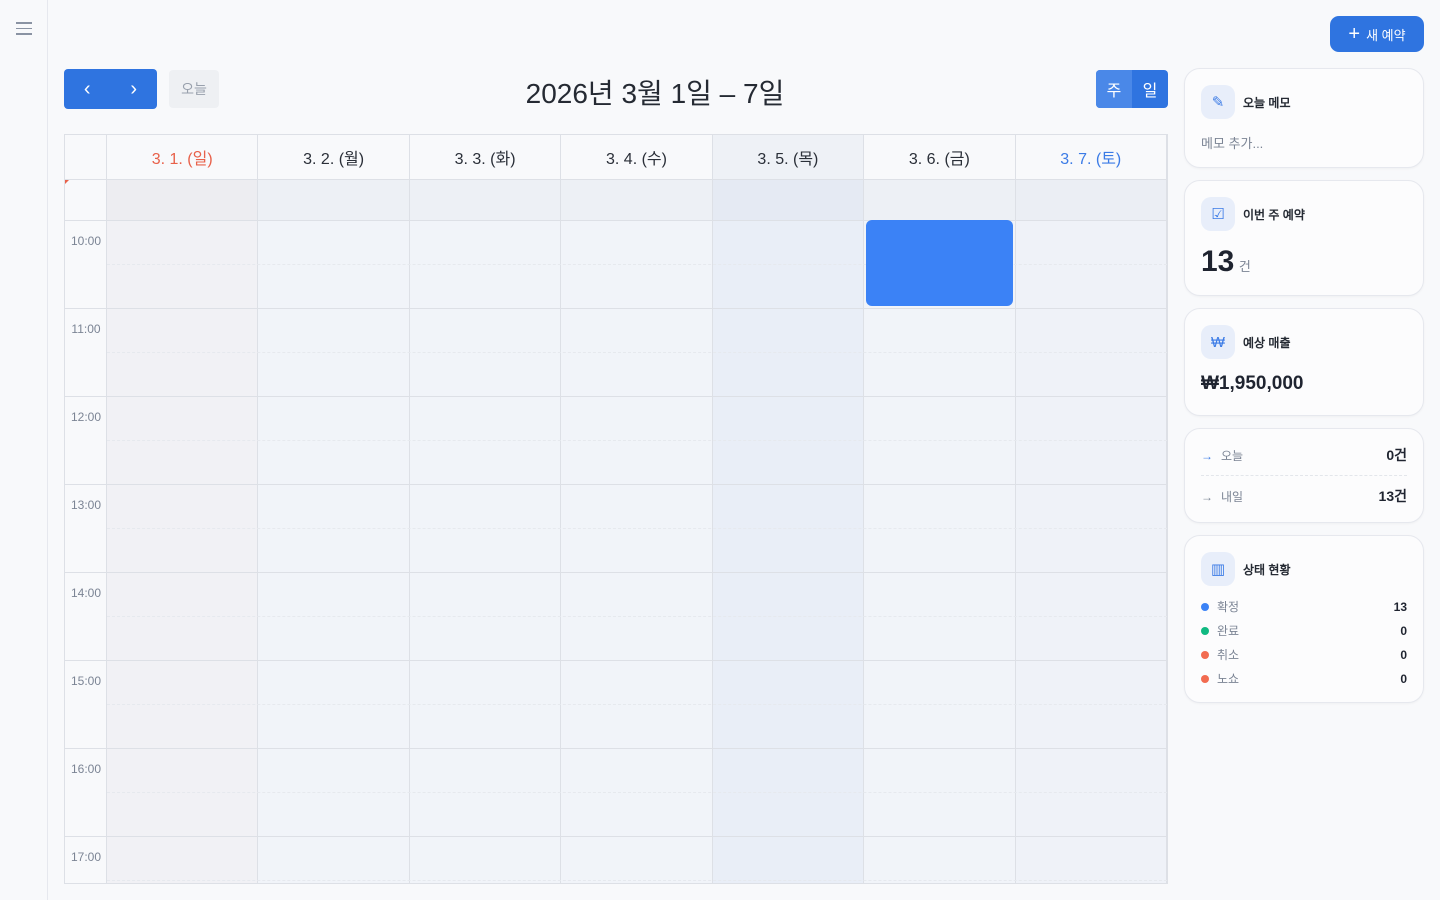  I want to click on new-booking-button: + 새 예약, so click(1377, 34).